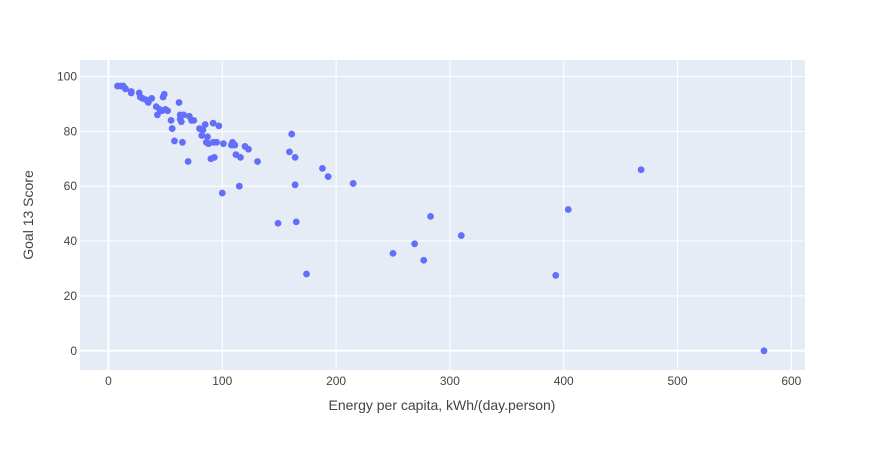 The height and width of the screenshot is (455, 884). I want to click on x-tick-label: 0, so click(108, 381).